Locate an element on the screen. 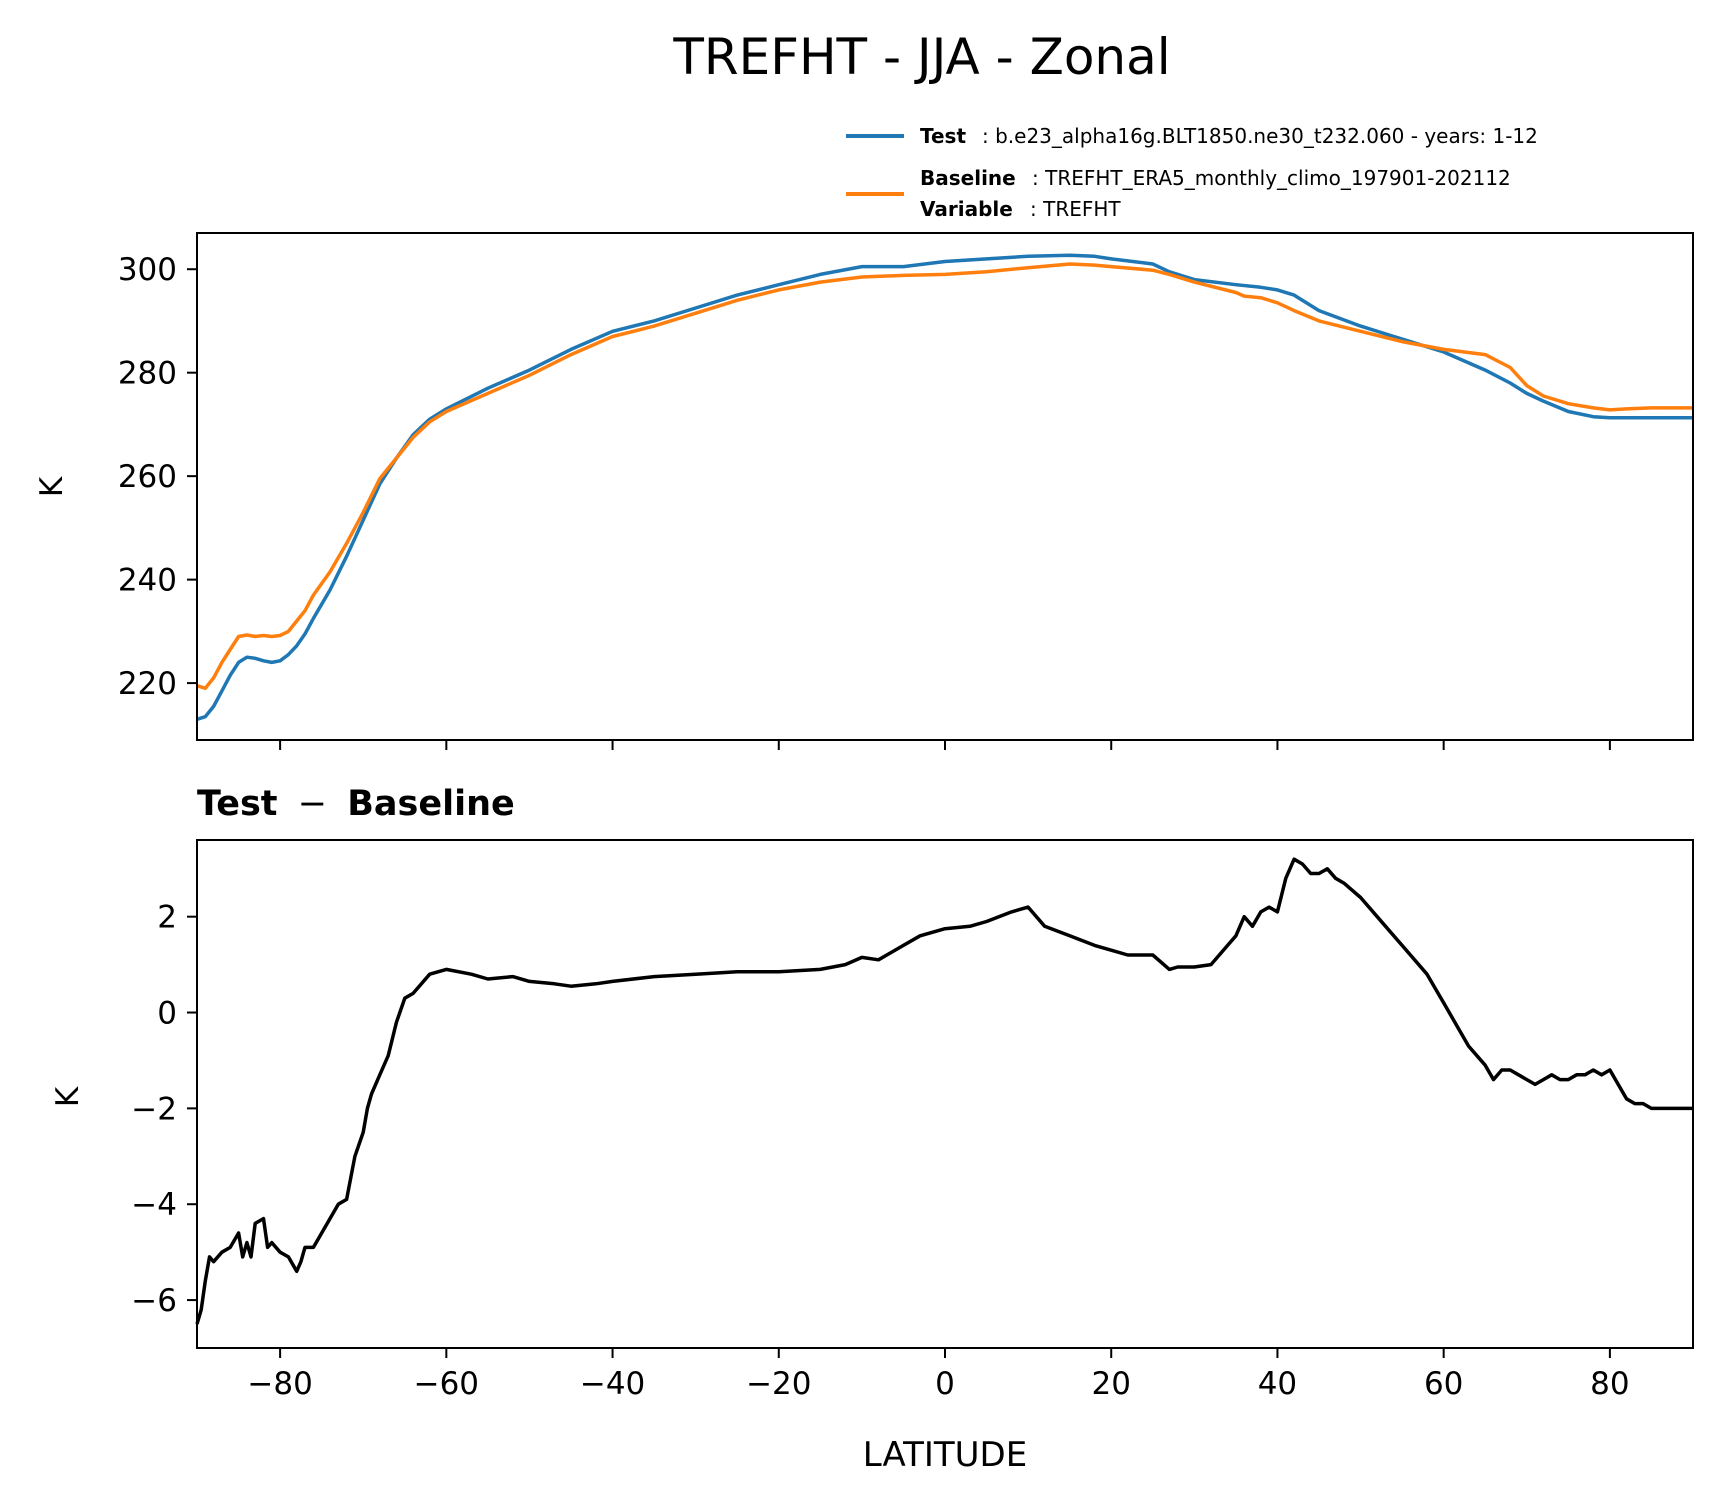 The width and height of the screenshot is (1713, 1496). legend-baseline-label: Baseline is located at coordinates (968, 178).